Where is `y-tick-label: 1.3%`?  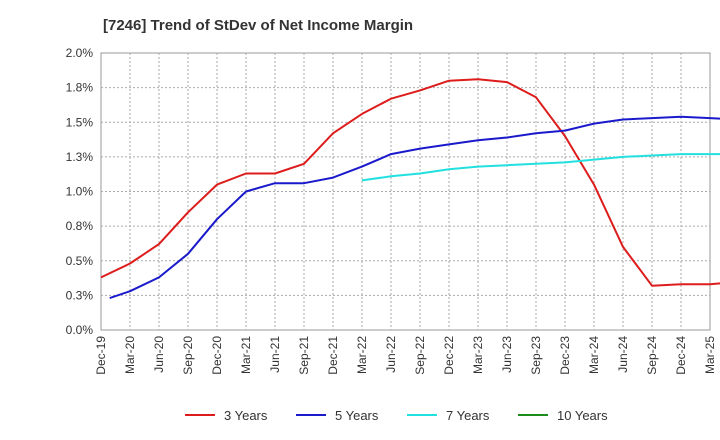
y-tick-label: 1.3% is located at coordinates (80, 157).